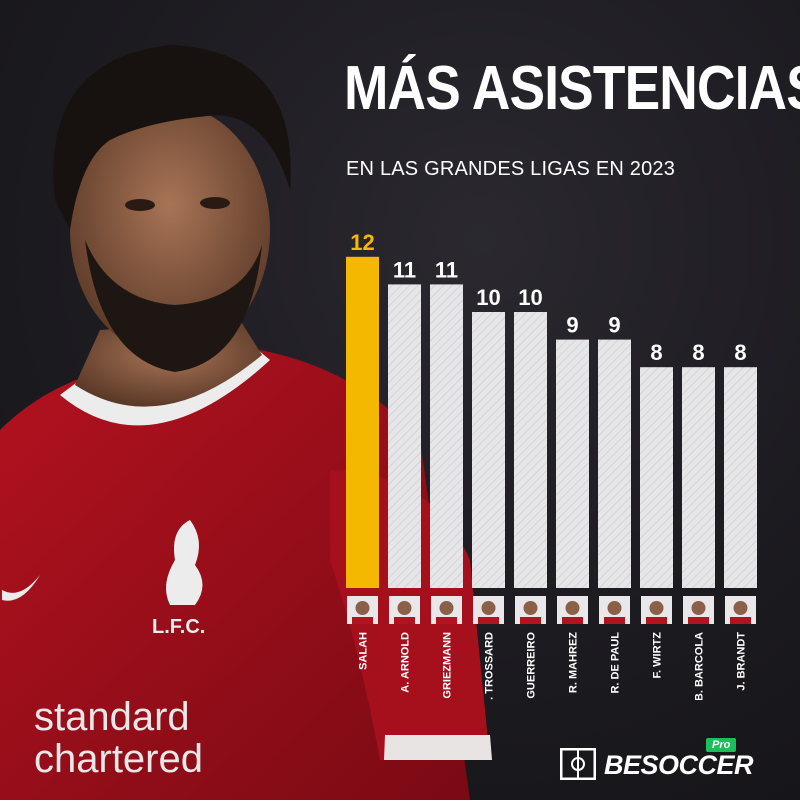 The image size is (800, 800). Describe the element at coordinates (578, 764) in the screenshot. I see `pitch-icon` at that location.